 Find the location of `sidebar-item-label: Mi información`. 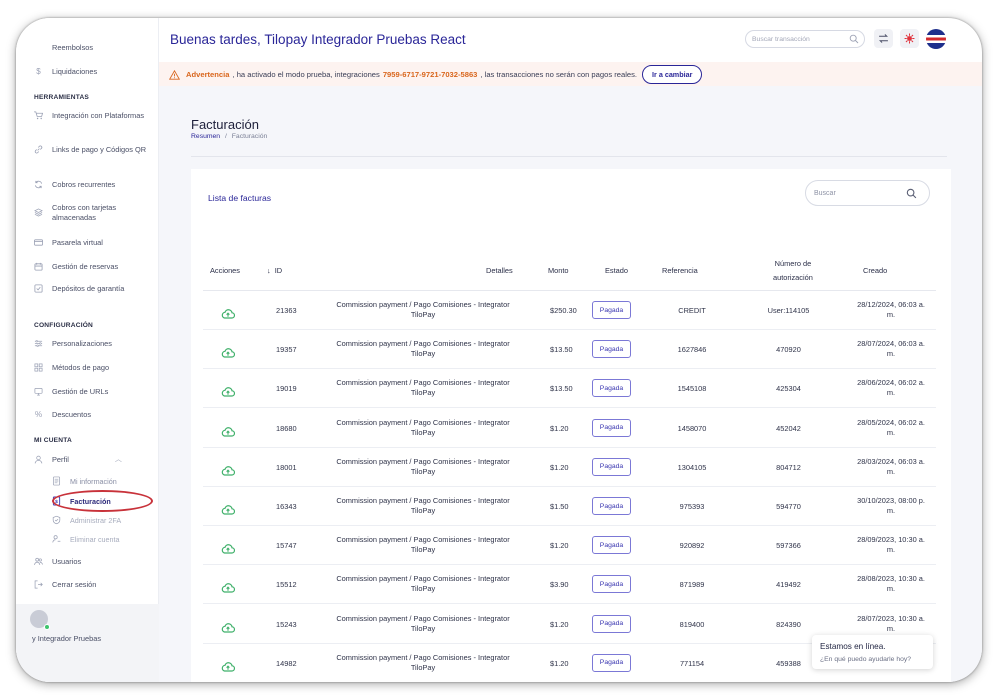

sidebar-item-label: Mi información is located at coordinates (93, 481).